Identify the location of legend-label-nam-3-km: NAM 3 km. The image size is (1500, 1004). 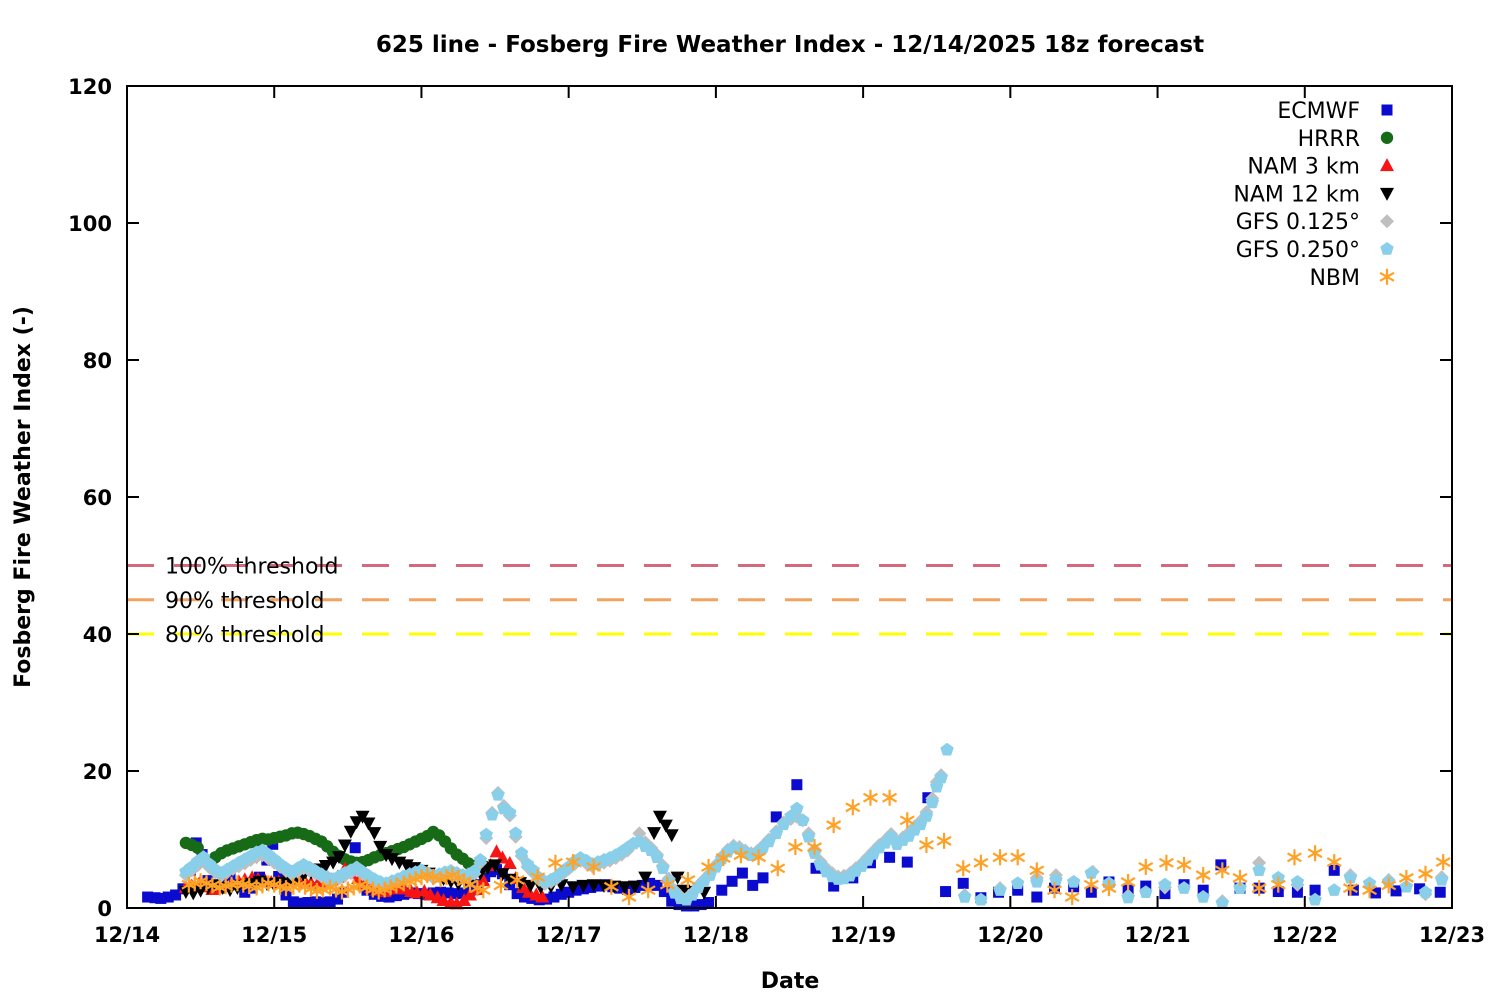
(1303, 167).